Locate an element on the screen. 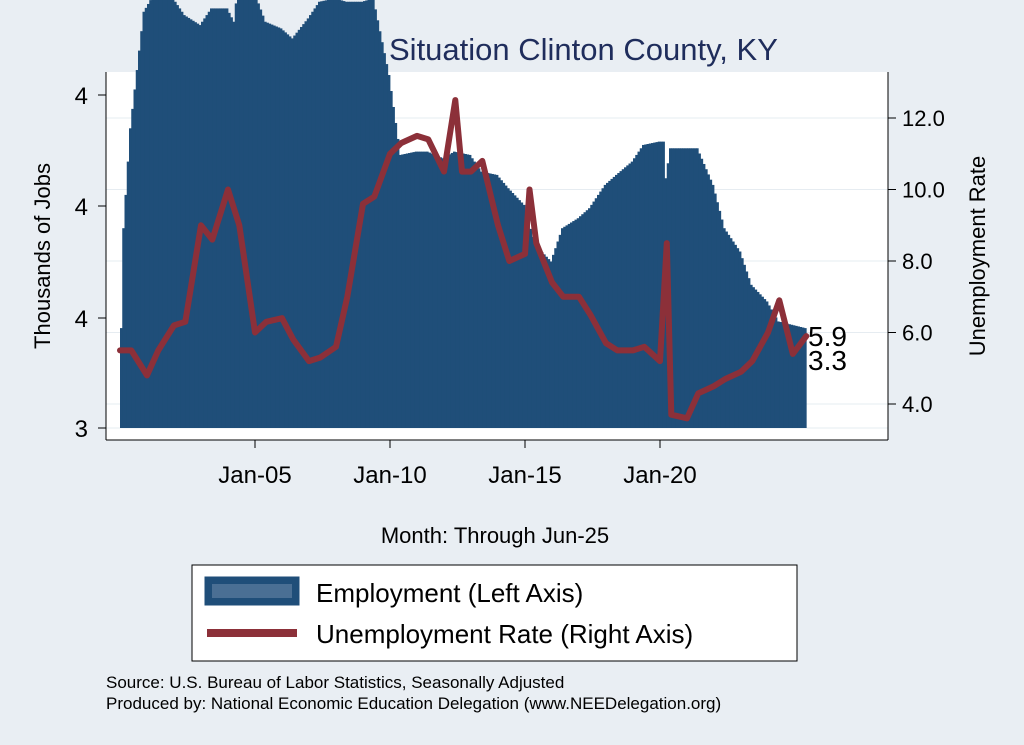 The image size is (1024, 745). right-tick-label: 4.0 is located at coordinates (917, 404).